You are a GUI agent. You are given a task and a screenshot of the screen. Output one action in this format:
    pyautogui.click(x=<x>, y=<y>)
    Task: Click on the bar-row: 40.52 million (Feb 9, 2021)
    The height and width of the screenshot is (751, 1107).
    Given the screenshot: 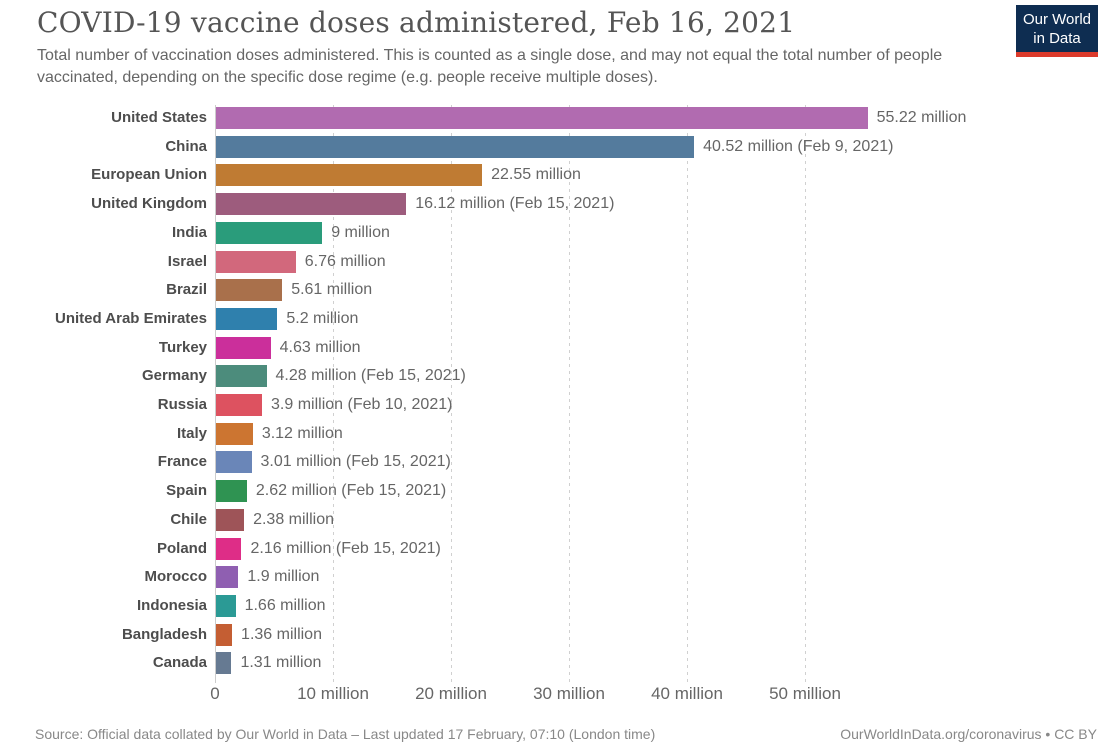 What is the action you would take?
    pyautogui.click(x=656, y=146)
    